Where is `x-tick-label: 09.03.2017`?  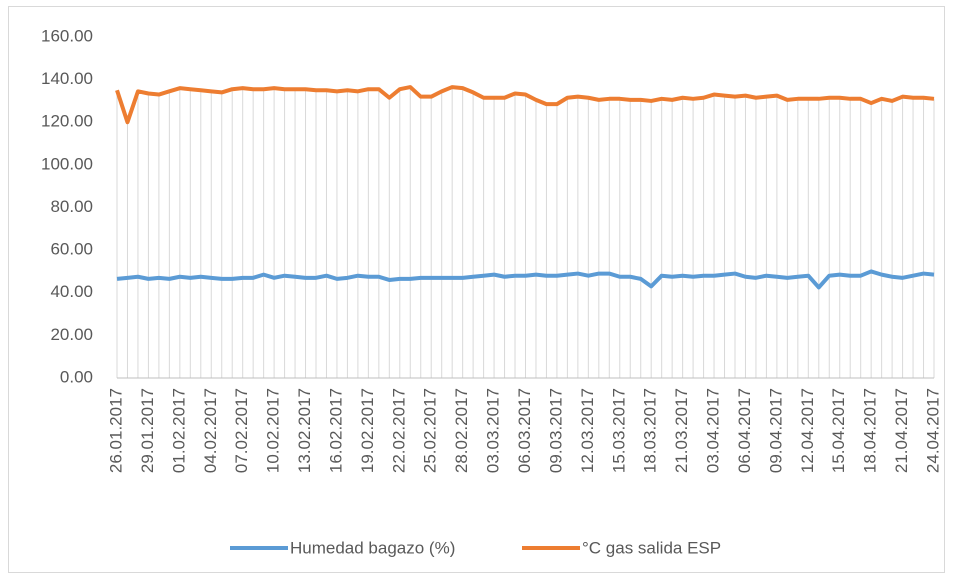
x-tick-label: 09.03.2017 is located at coordinates (555, 430).